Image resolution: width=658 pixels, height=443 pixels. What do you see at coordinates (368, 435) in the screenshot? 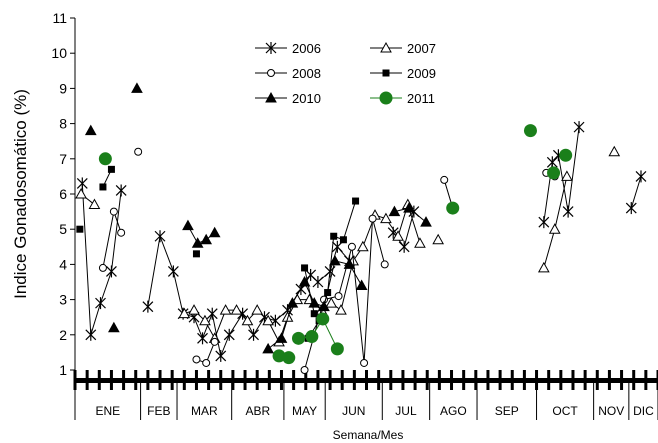
I see `x-axis-title: Semana/Mes` at bounding box center [368, 435].